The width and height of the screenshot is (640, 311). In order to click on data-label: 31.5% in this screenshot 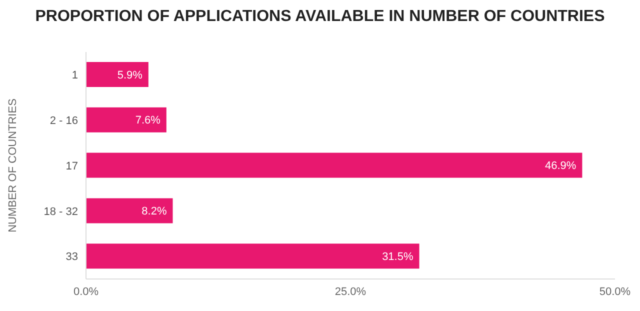, I will do `click(398, 256)`.